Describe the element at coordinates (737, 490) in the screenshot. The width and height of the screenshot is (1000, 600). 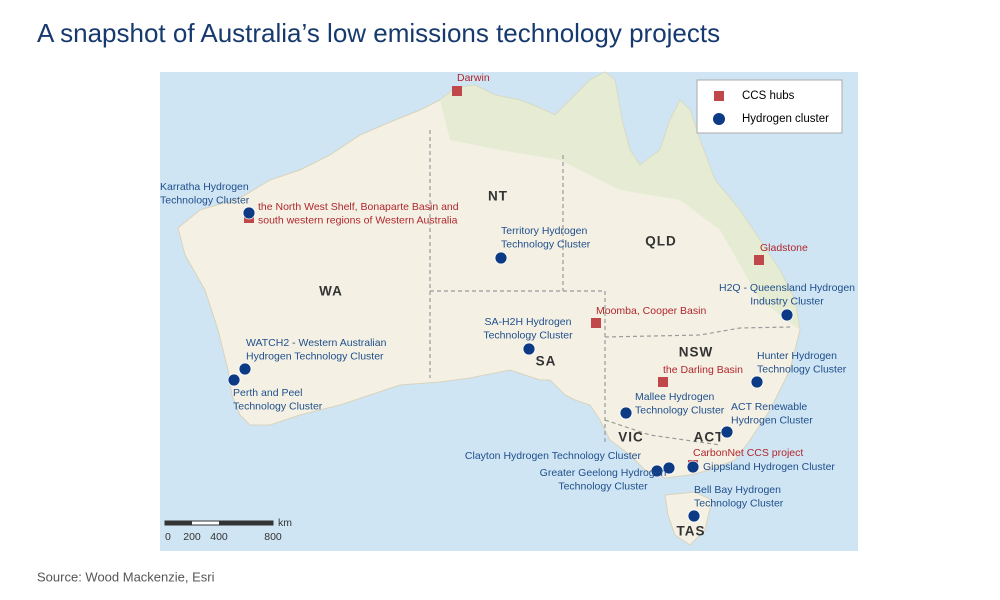
I see `hydrogen-cluster-label: Bell Bay Hydrogen` at that location.